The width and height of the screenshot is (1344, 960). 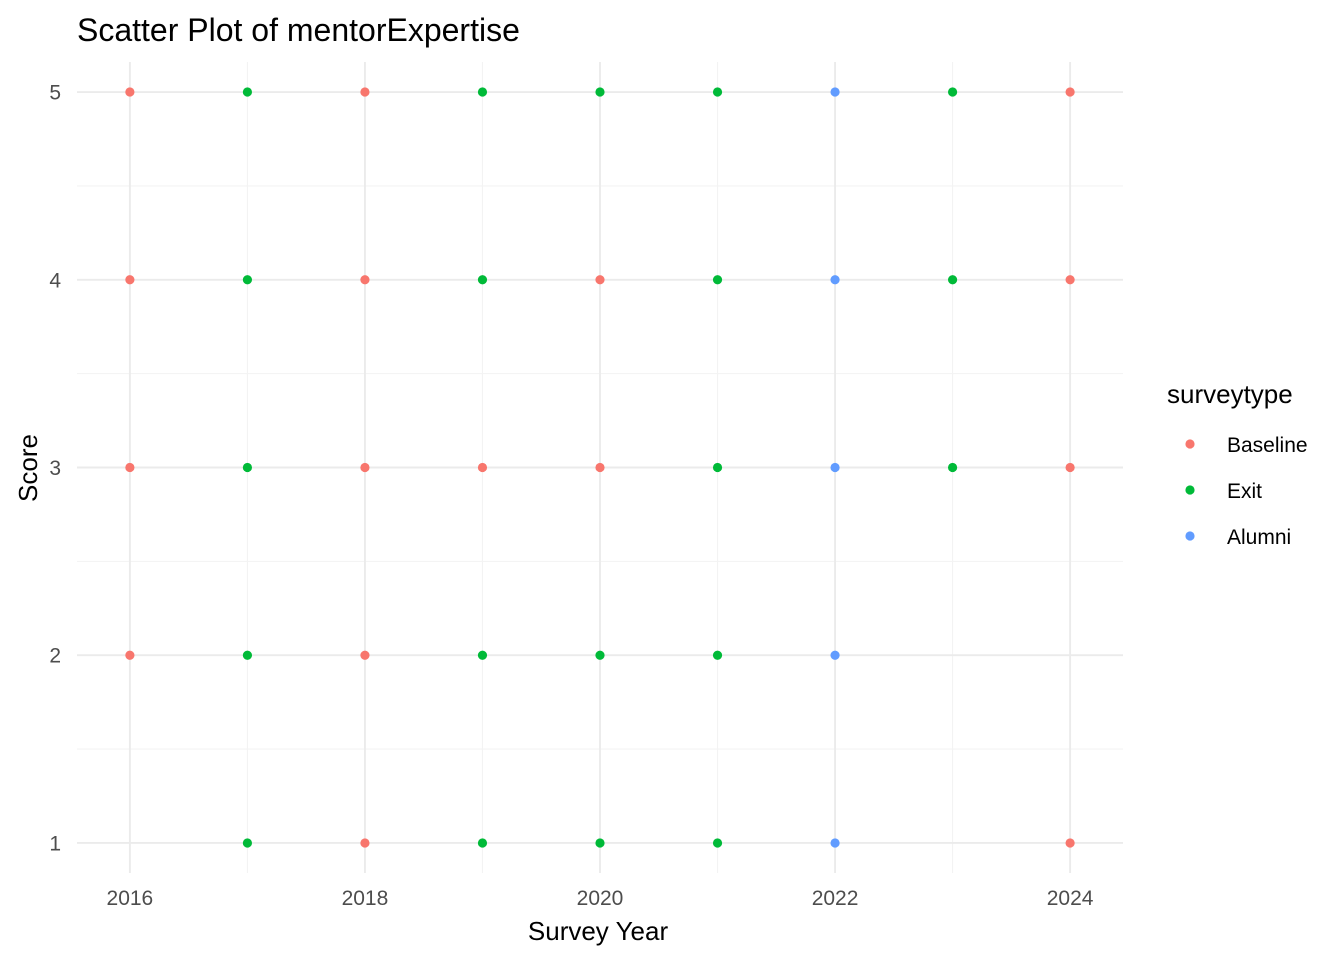 What do you see at coordinates (1244, 491) in the screenshot?
I see `legend-label-exit: Exit` at bounding box center [1244, 491].